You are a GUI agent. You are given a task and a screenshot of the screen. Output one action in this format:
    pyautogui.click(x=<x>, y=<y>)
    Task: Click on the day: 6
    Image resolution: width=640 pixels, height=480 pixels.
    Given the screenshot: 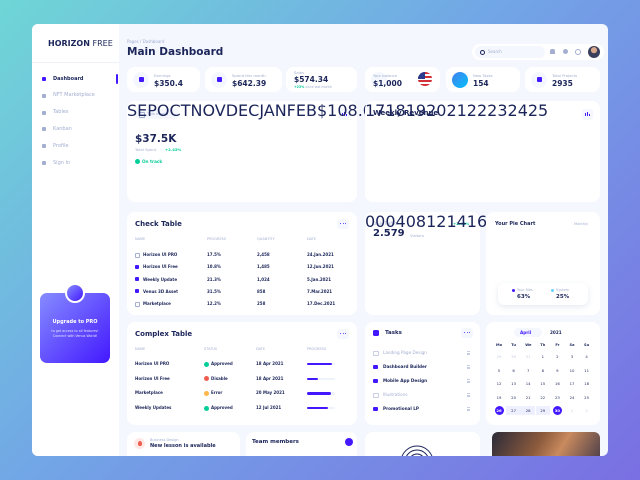 What is the action you would take?
    pyautogui.click(x=513, y=370)
    